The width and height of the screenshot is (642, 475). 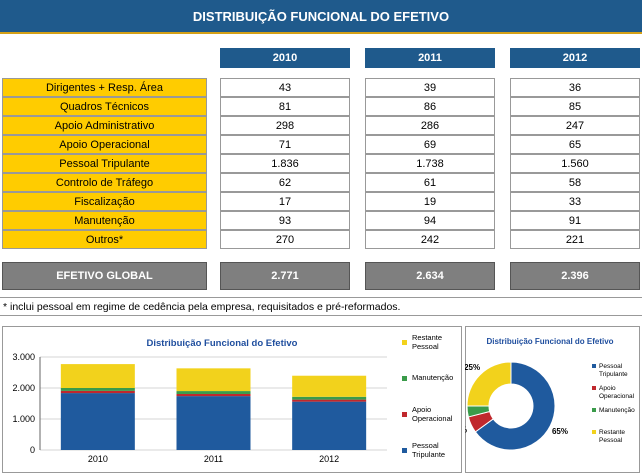 I want to click on y-tick-label: 0, so click(x=32, y=450).